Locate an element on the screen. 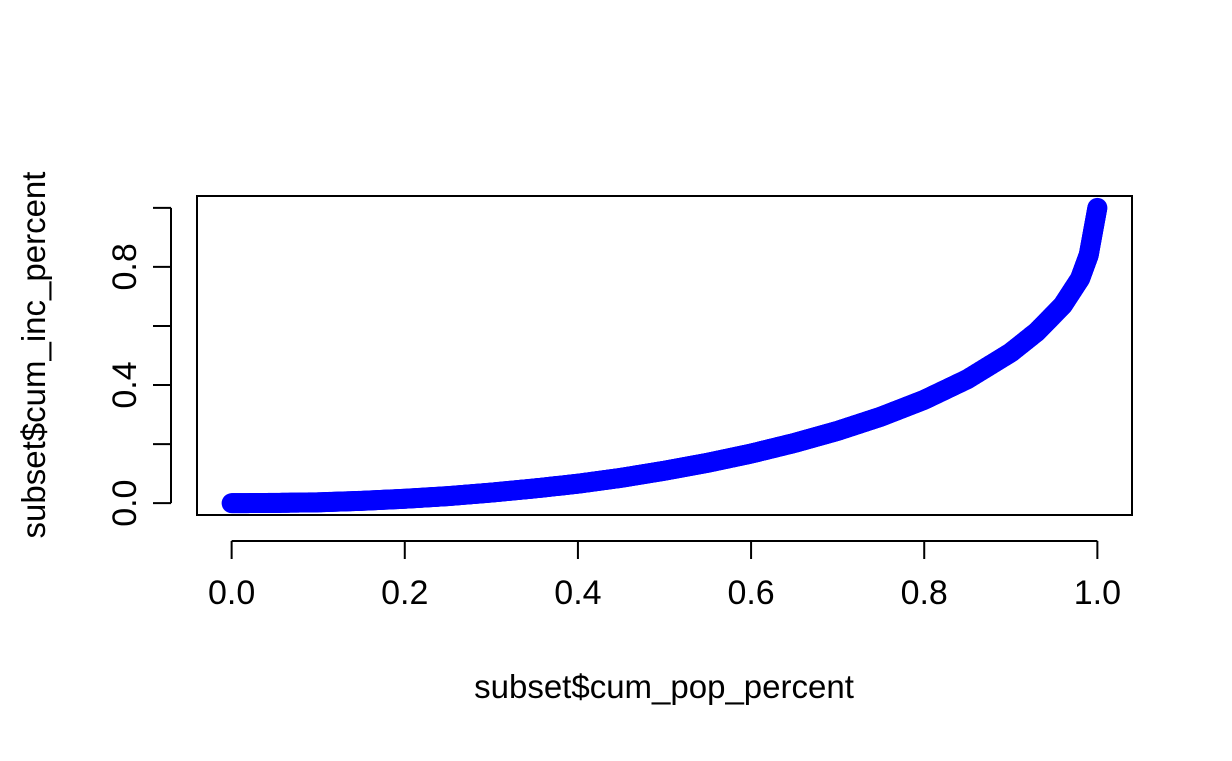 This screenshot has height=761, width=1232. y-axis: 0.0 0.4 0.8 is located at coordinates (139, 366).